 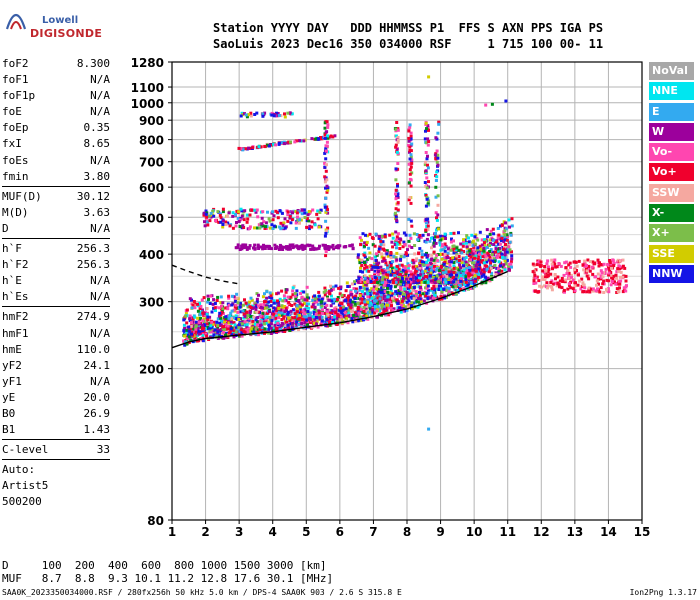 What do you see at coordinates (12, 281) in the screenshot?
I see `param-label: h`E` at bounding box center [12, 281].